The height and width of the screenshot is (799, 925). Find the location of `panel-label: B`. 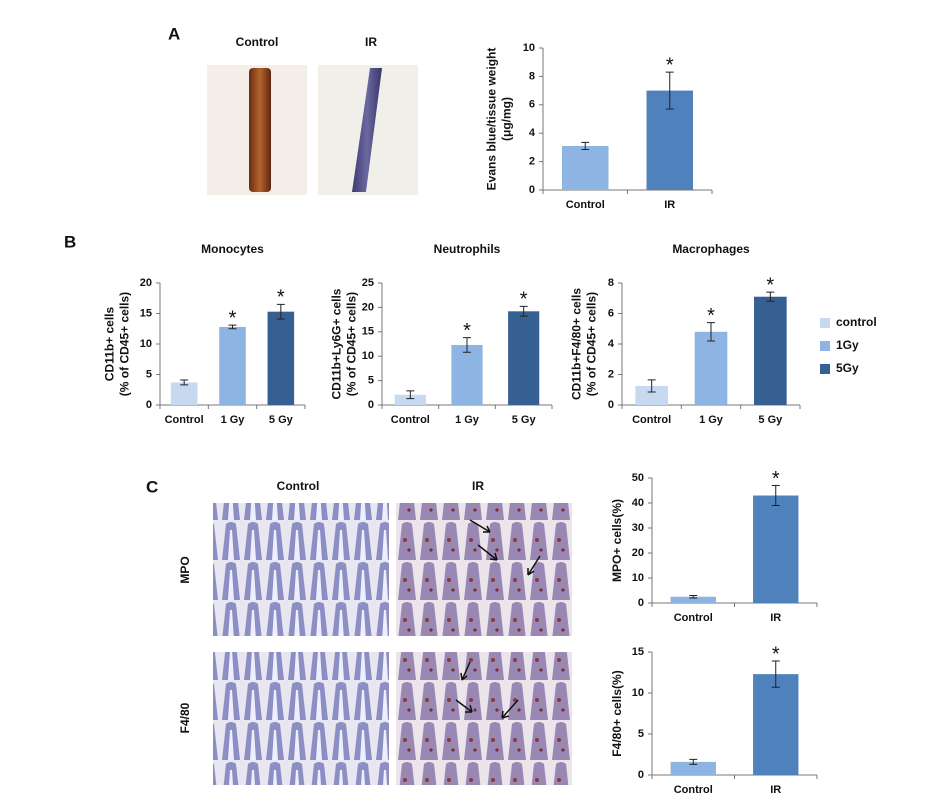

panel-label: B is located at coordinates (70, 241).